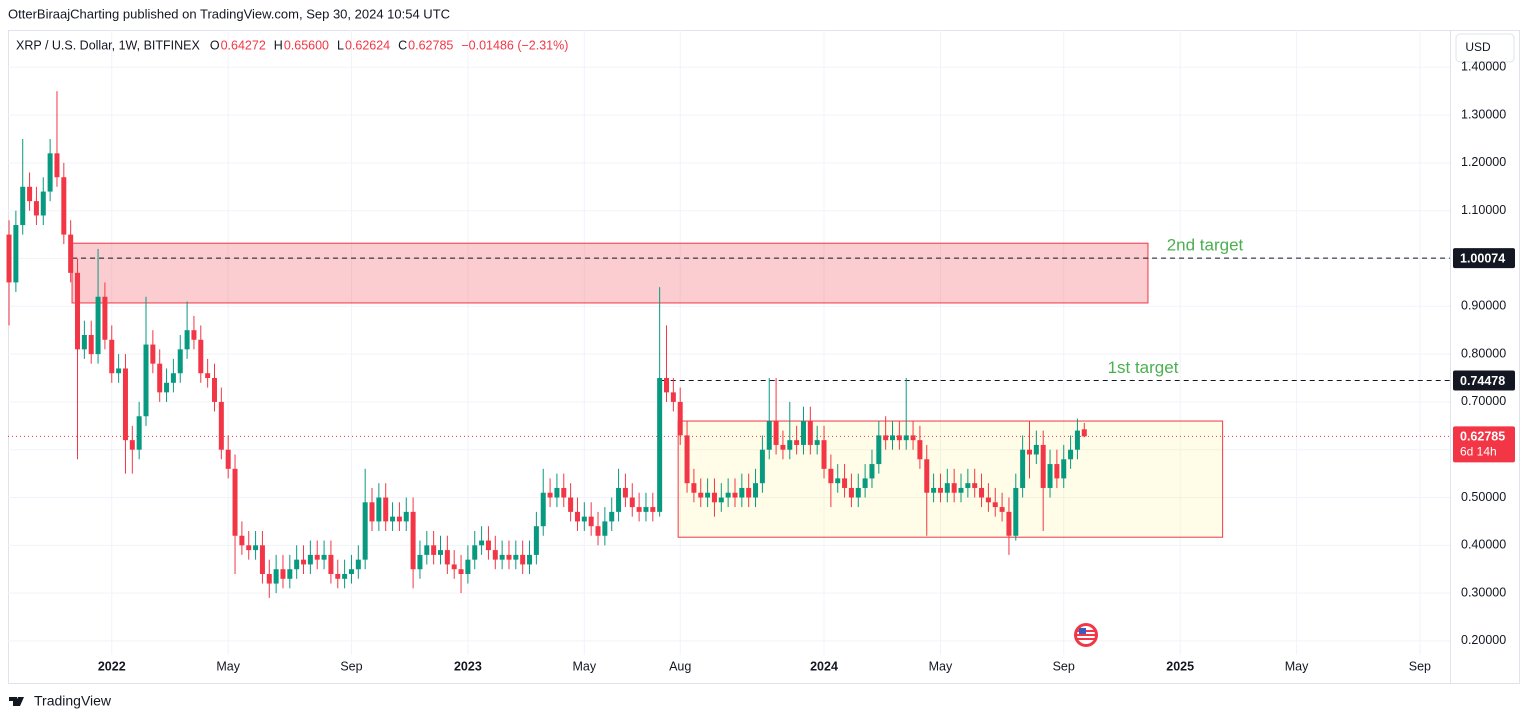  Describe the element at coordinates (112, 666) in the screenshot. I see `x-tick-label: 2022` at that location.